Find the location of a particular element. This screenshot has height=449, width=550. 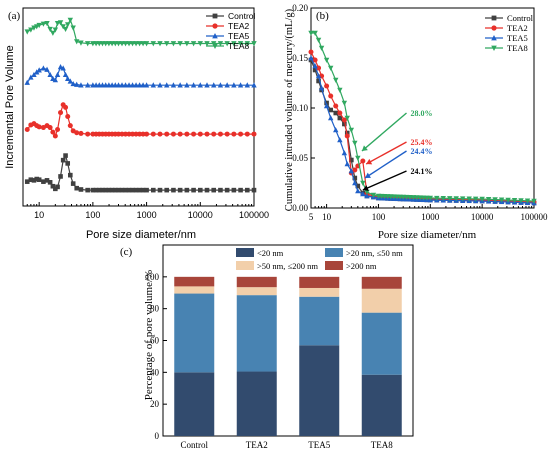

panel-b-x-tick-label: 100 is located at coordinates (379, 217).